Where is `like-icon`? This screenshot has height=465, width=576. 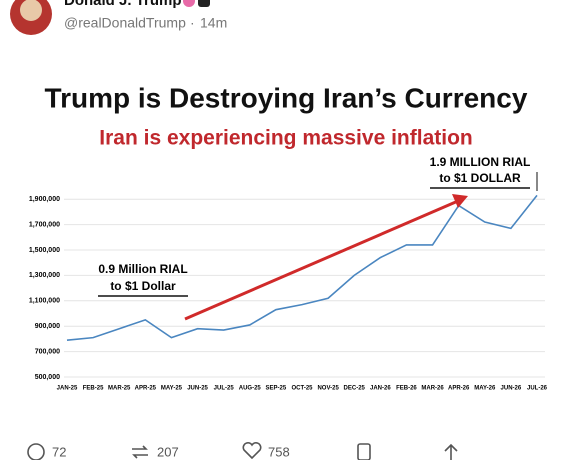 like-icon is located at coordinates (252, 450).